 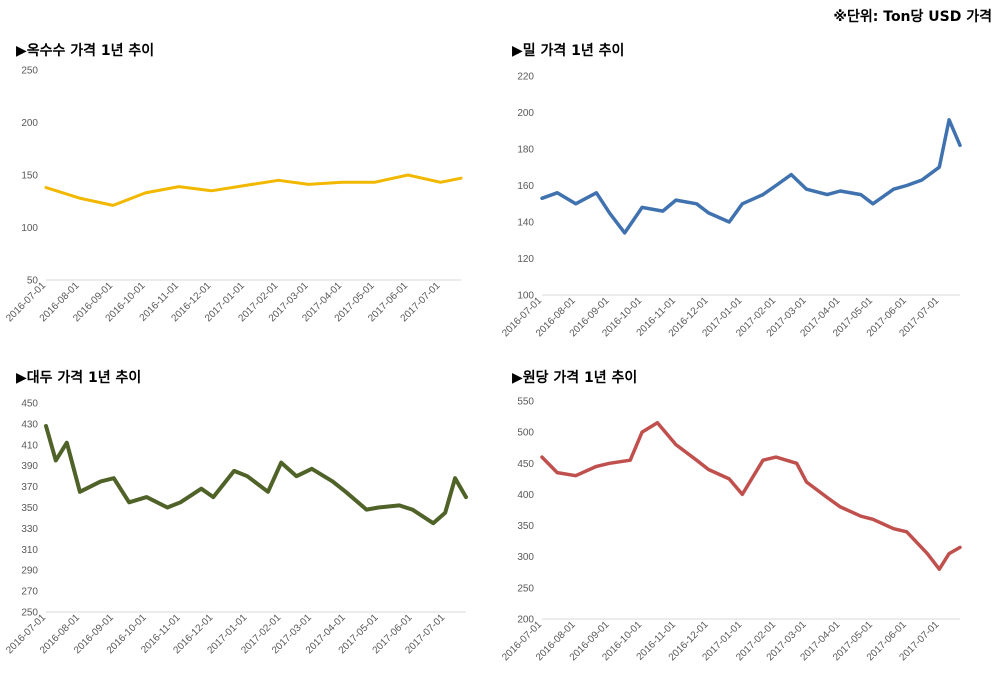 What do you see at coordinates (29, 123) in the screenshot?
I see `corn-y-tick-label: 200` at bounding box center [29, 123].